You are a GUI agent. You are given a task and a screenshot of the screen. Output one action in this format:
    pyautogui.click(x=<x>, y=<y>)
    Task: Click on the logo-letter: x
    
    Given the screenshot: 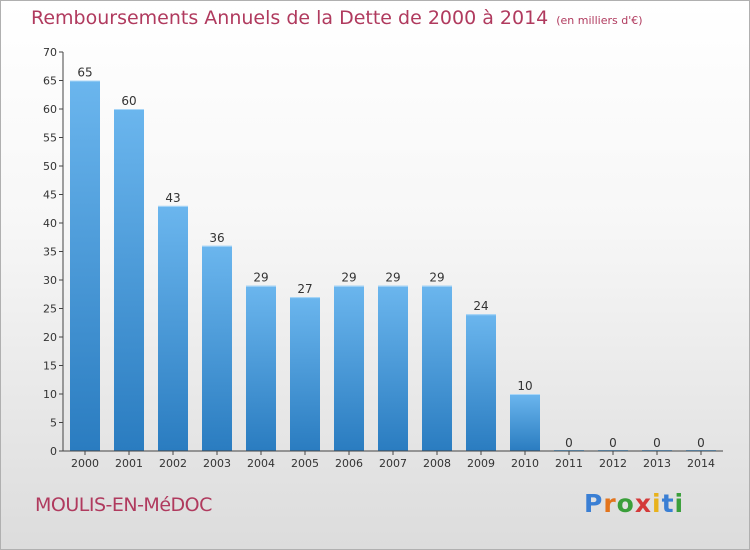 What is the action you would take?
    pyautogui.click(x=643, y=503)
    